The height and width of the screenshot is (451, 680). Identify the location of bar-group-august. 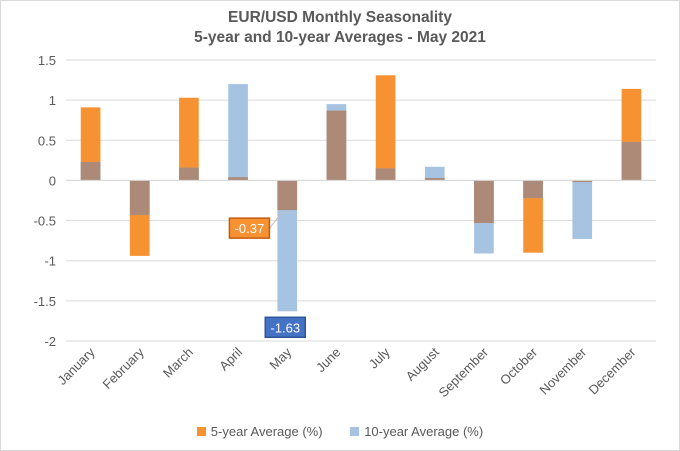
(434, 173).